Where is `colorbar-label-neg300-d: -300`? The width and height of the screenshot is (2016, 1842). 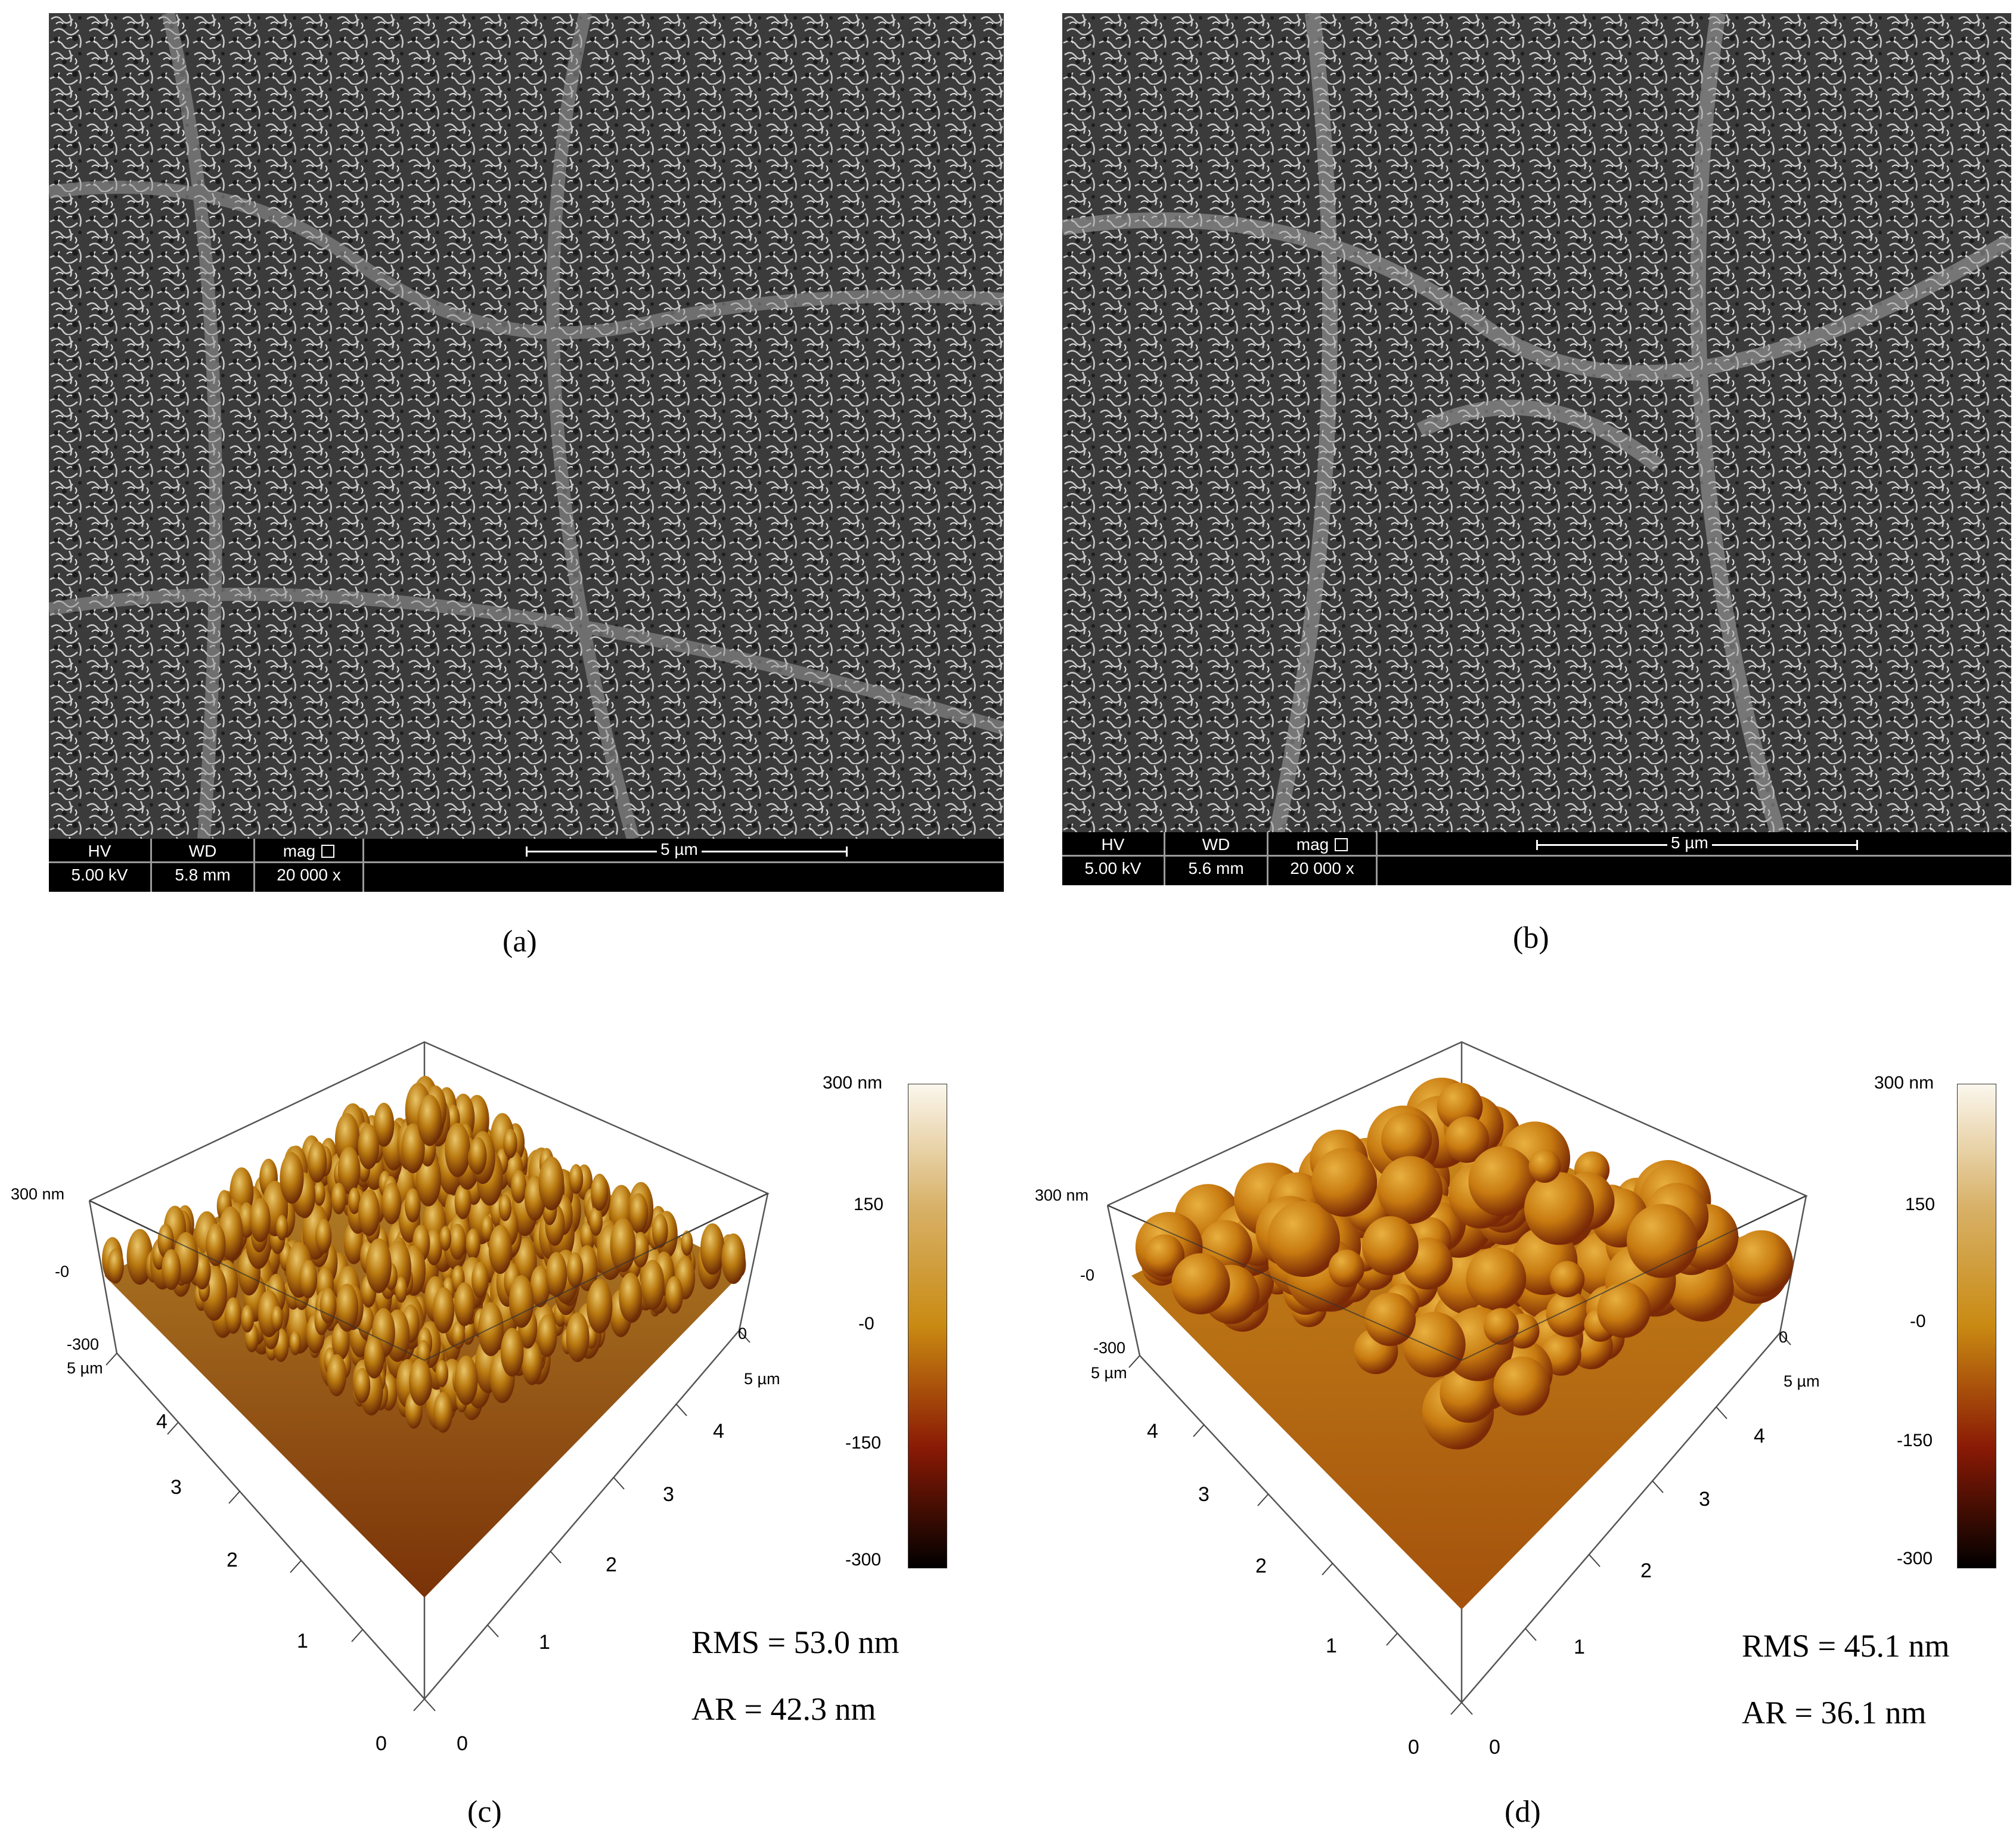
colorbar-label-neg300-d: -300 is located at coordinates (1915, 1558).